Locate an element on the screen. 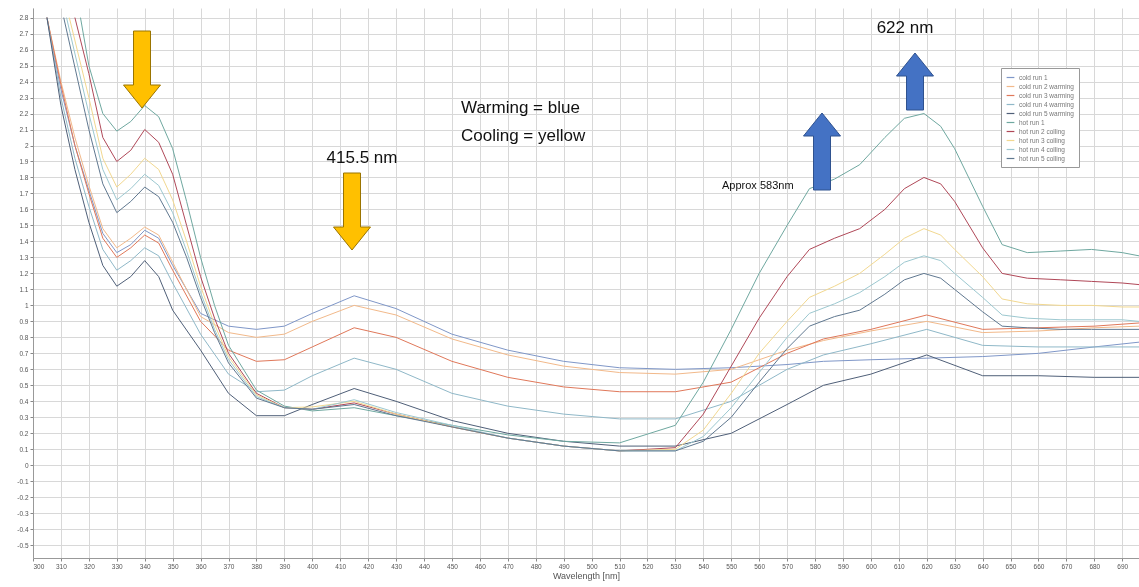 Image resolution: width=1139 pixels, height=587 pixels. annotation: 622 nm is located at coordinates (905, 27).